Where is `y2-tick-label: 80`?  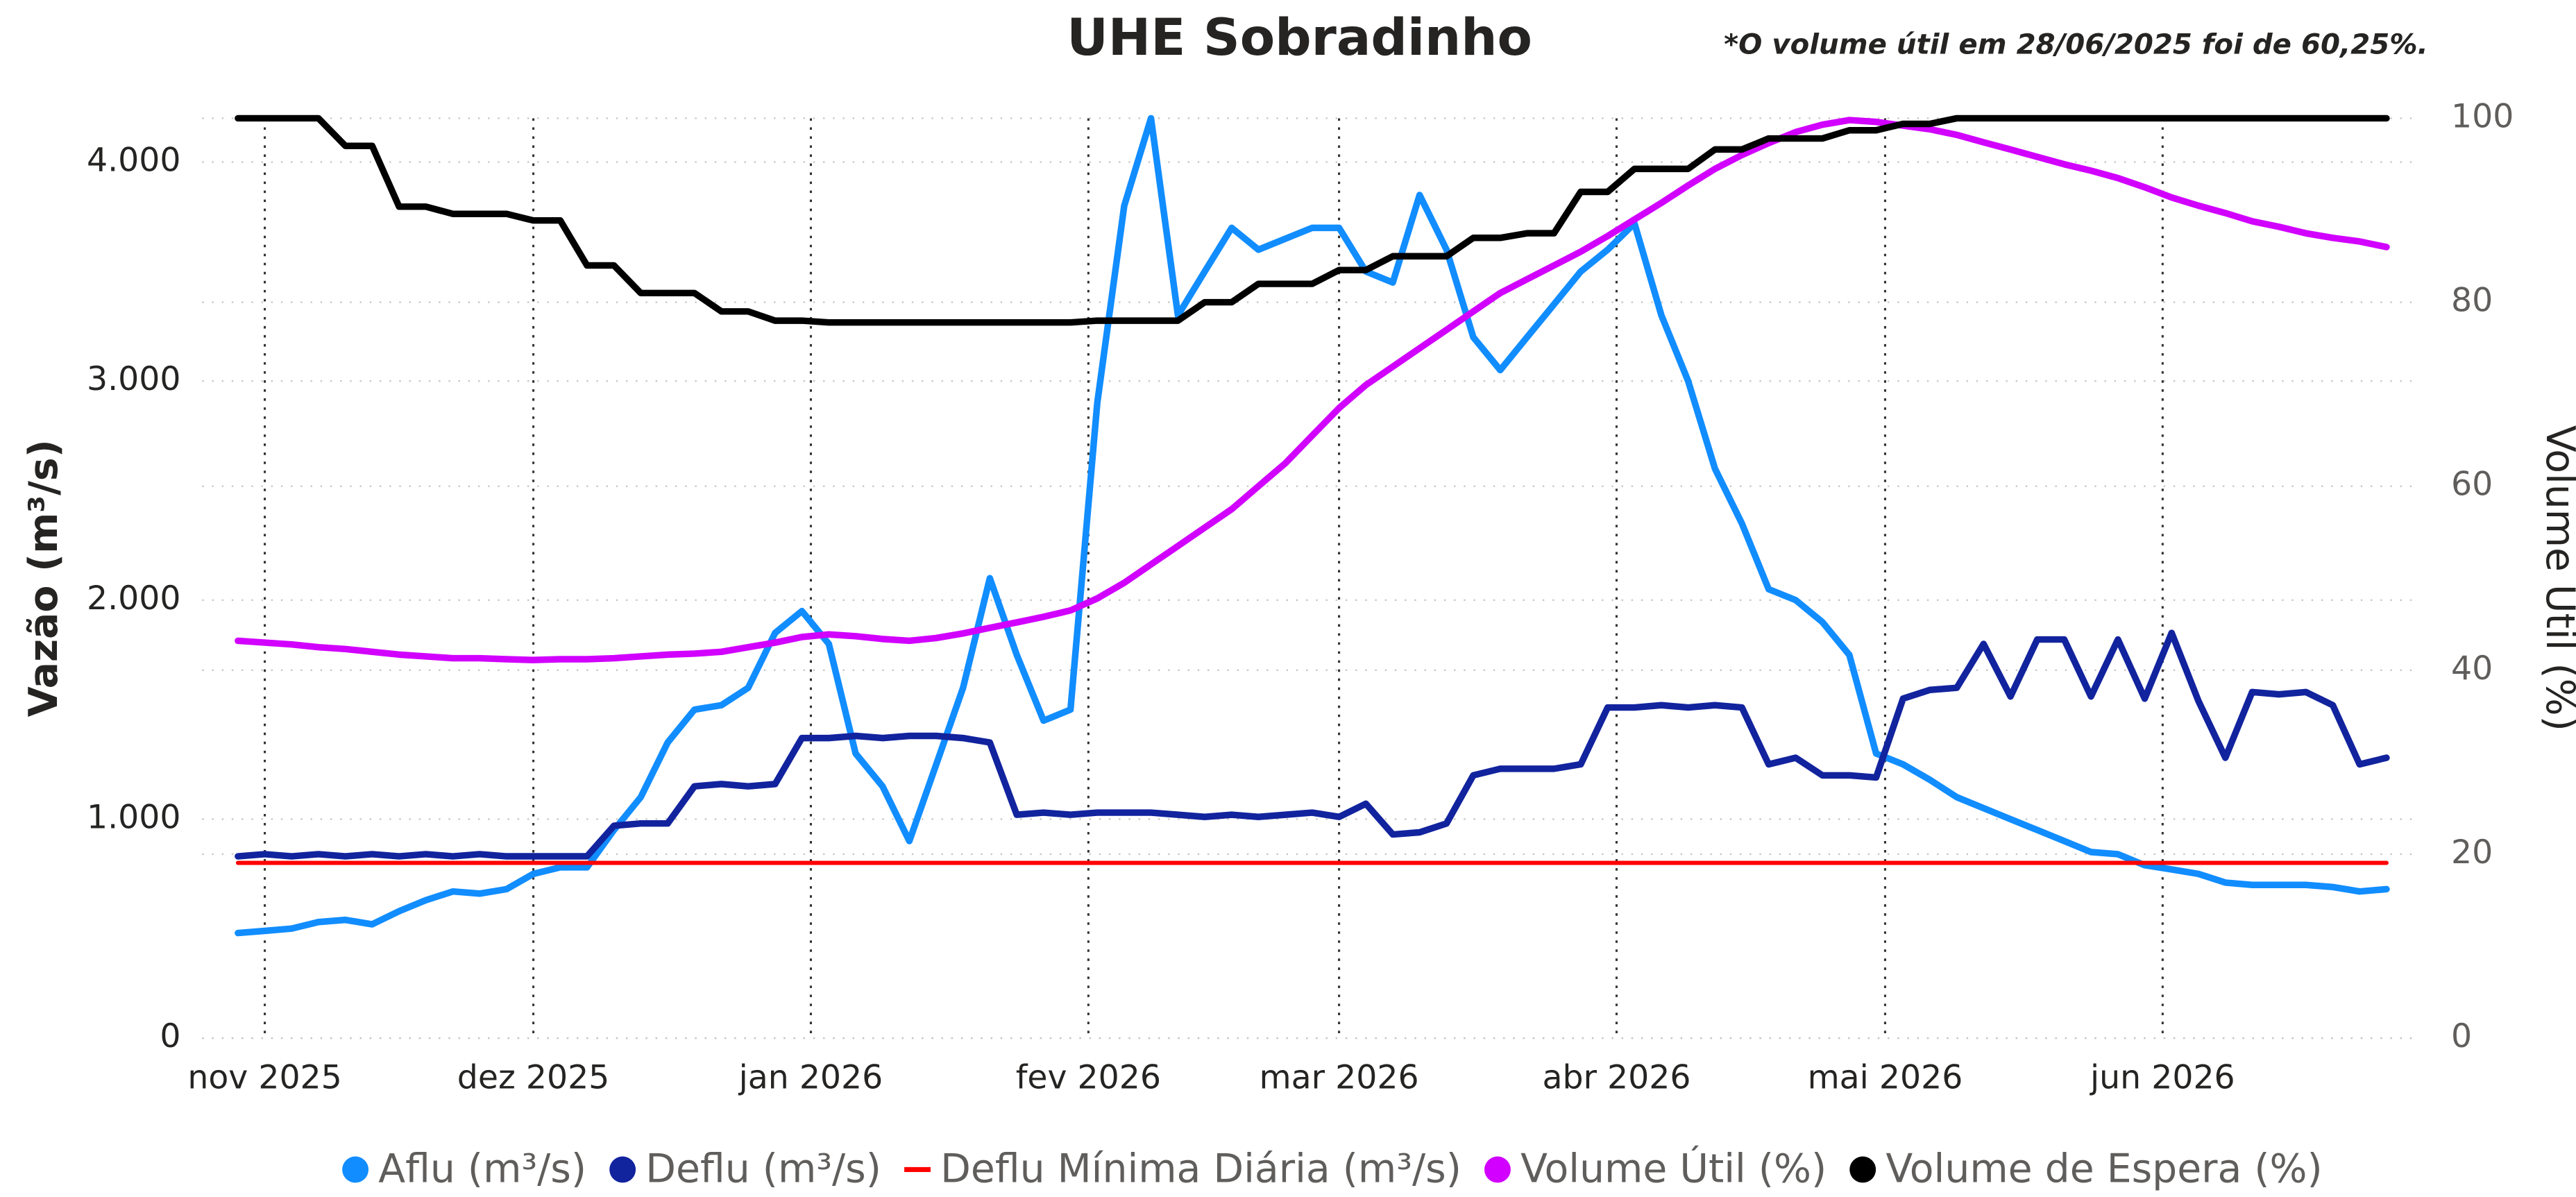
y2-tick-label: 80 is located at coordinates (2472, 301).